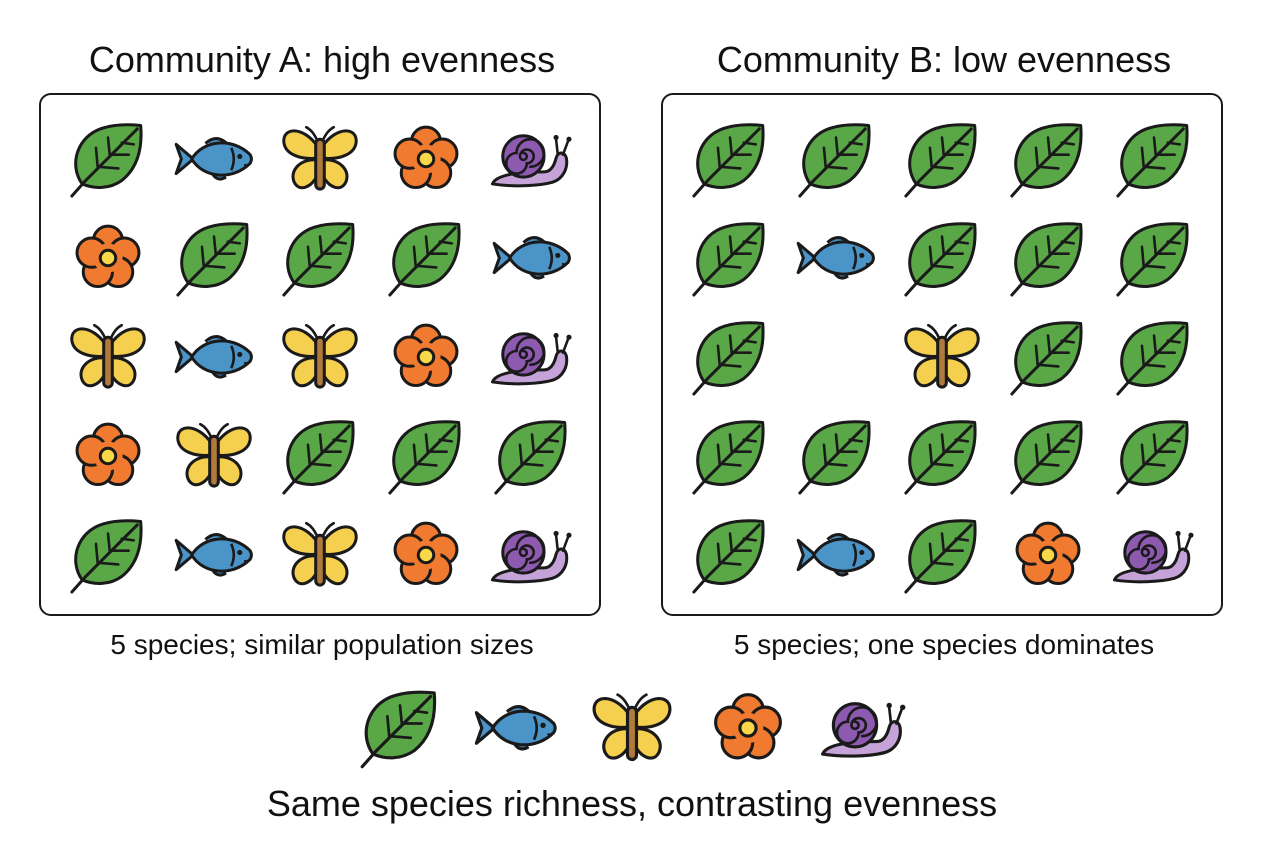 Image resolution: width=1264 pixels, height=848 pixels. What do you see at coordinates (944, 59) in the screenshot?
I see `community-b-title: Community B: low evenness` at bounding box center [944, 59].